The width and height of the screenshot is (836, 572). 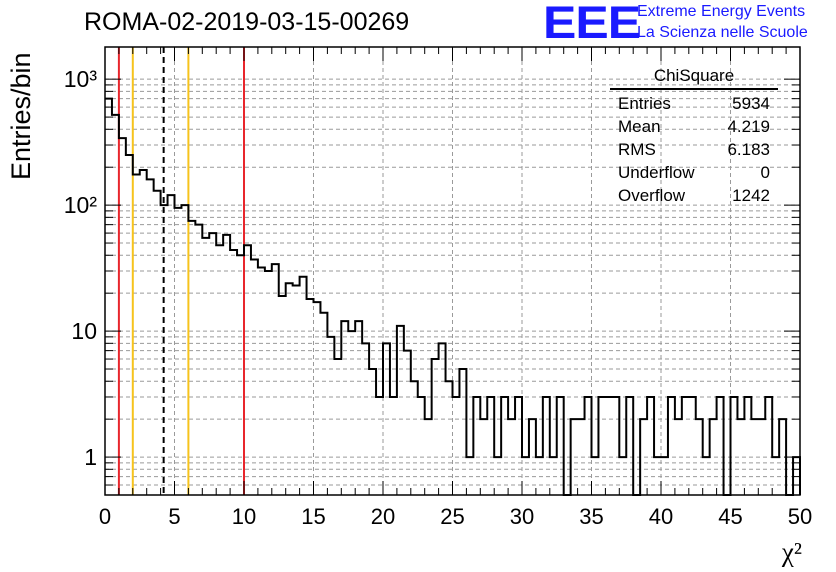 What do you see at coordinates (721, 11) in the screenshot?
I see `logo-tagline-1: Extreme Energy Events` at bounding box center [721, 11].